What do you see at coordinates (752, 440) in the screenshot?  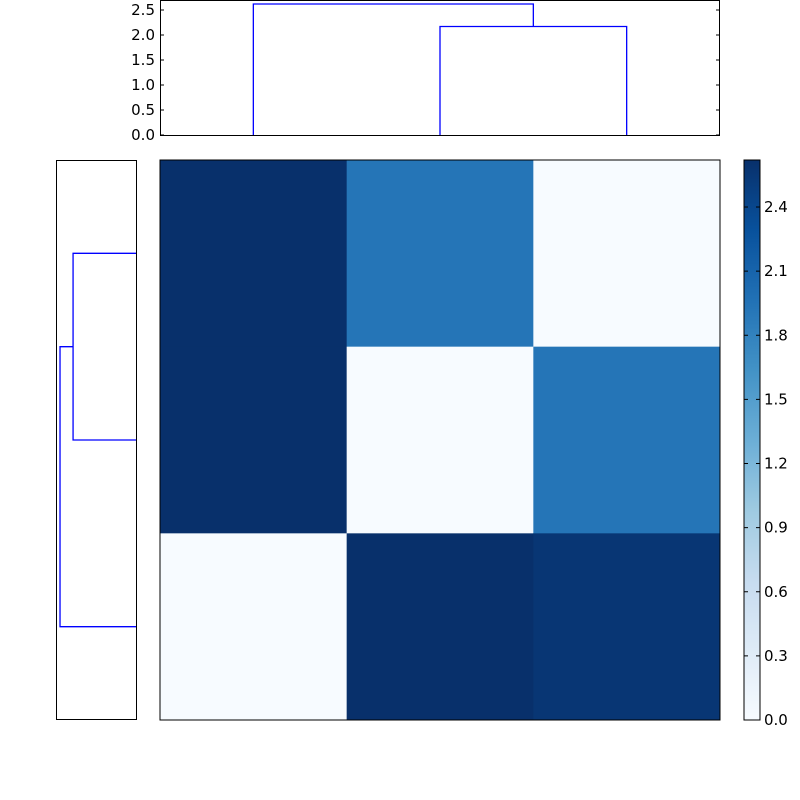 I see `colorbar-bar` at bounding box center [752, 440].